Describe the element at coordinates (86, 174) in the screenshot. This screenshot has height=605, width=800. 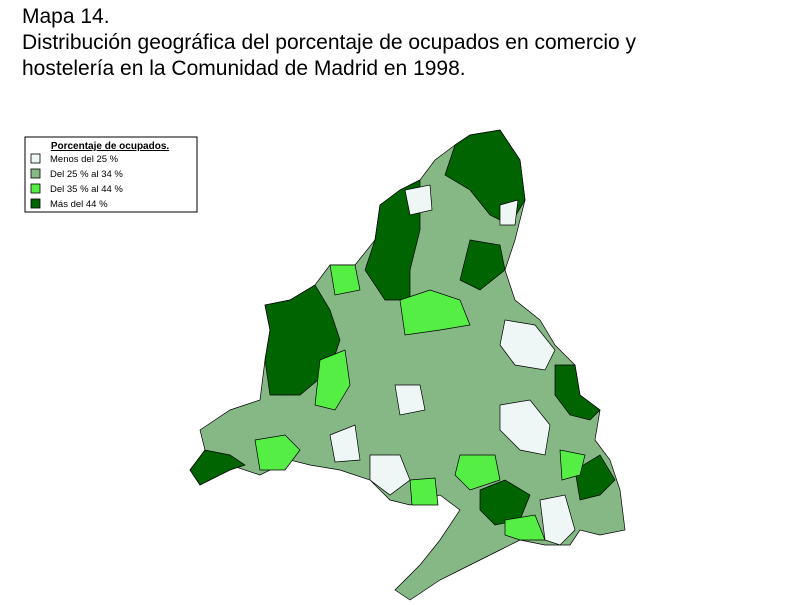
I see `legend-label: Del 25 % al 34 %` at that location.